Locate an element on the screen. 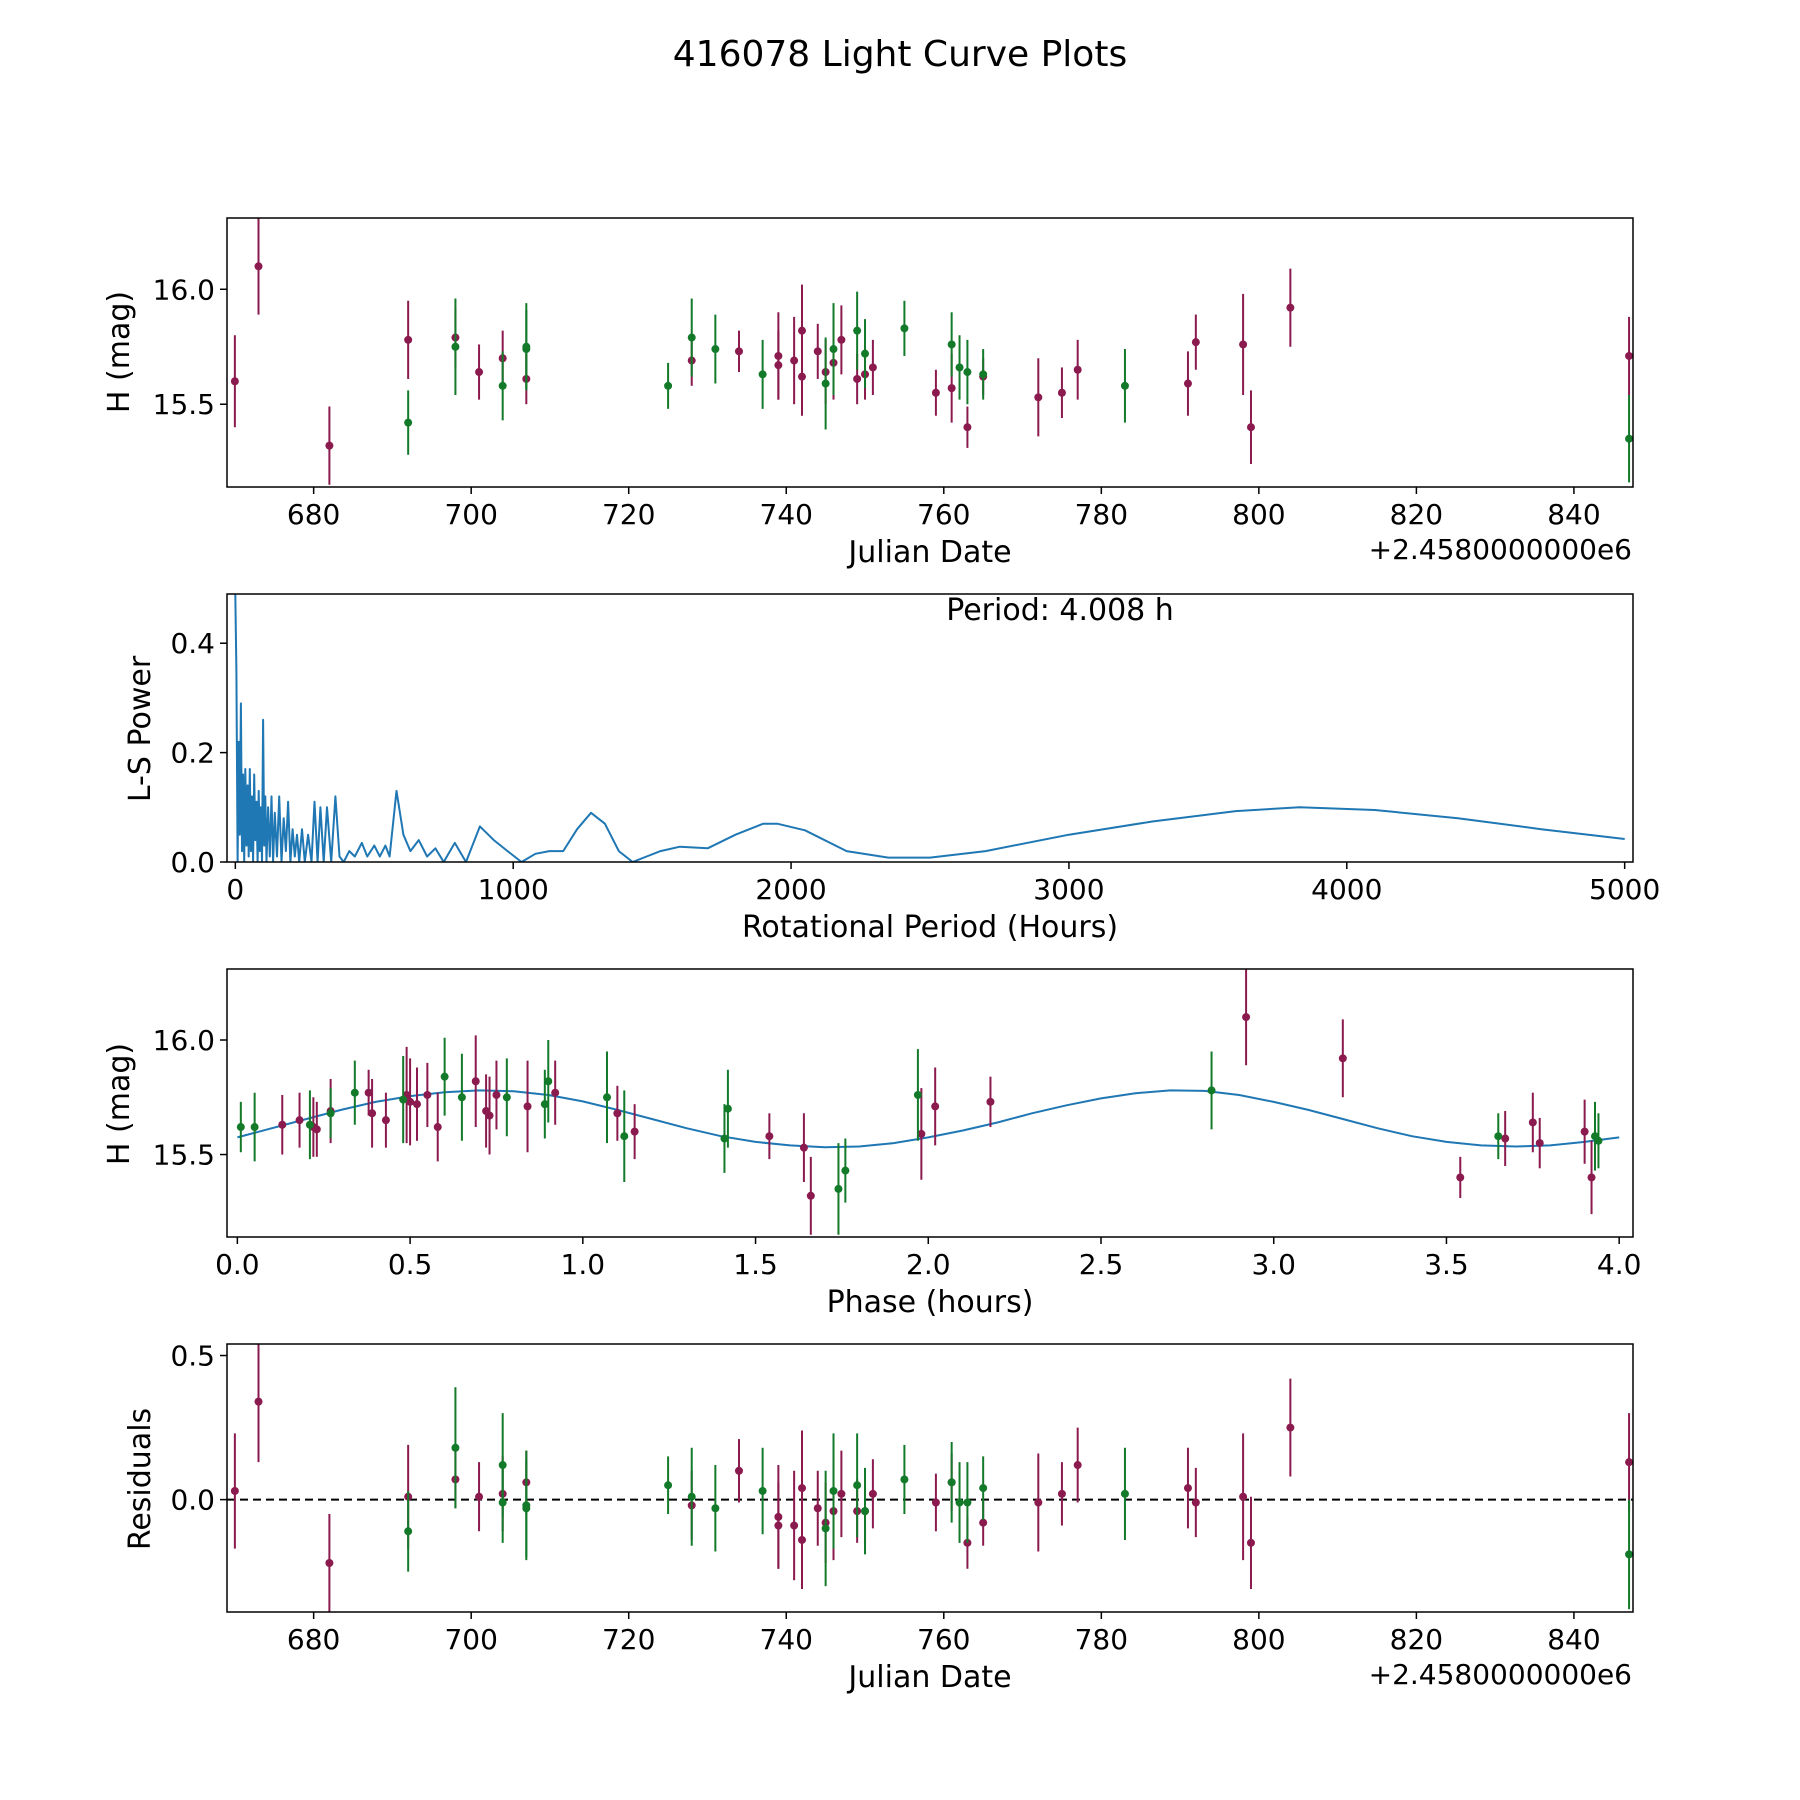  periodogram-y-label: L-S Power is located at coordinates (140, 728).